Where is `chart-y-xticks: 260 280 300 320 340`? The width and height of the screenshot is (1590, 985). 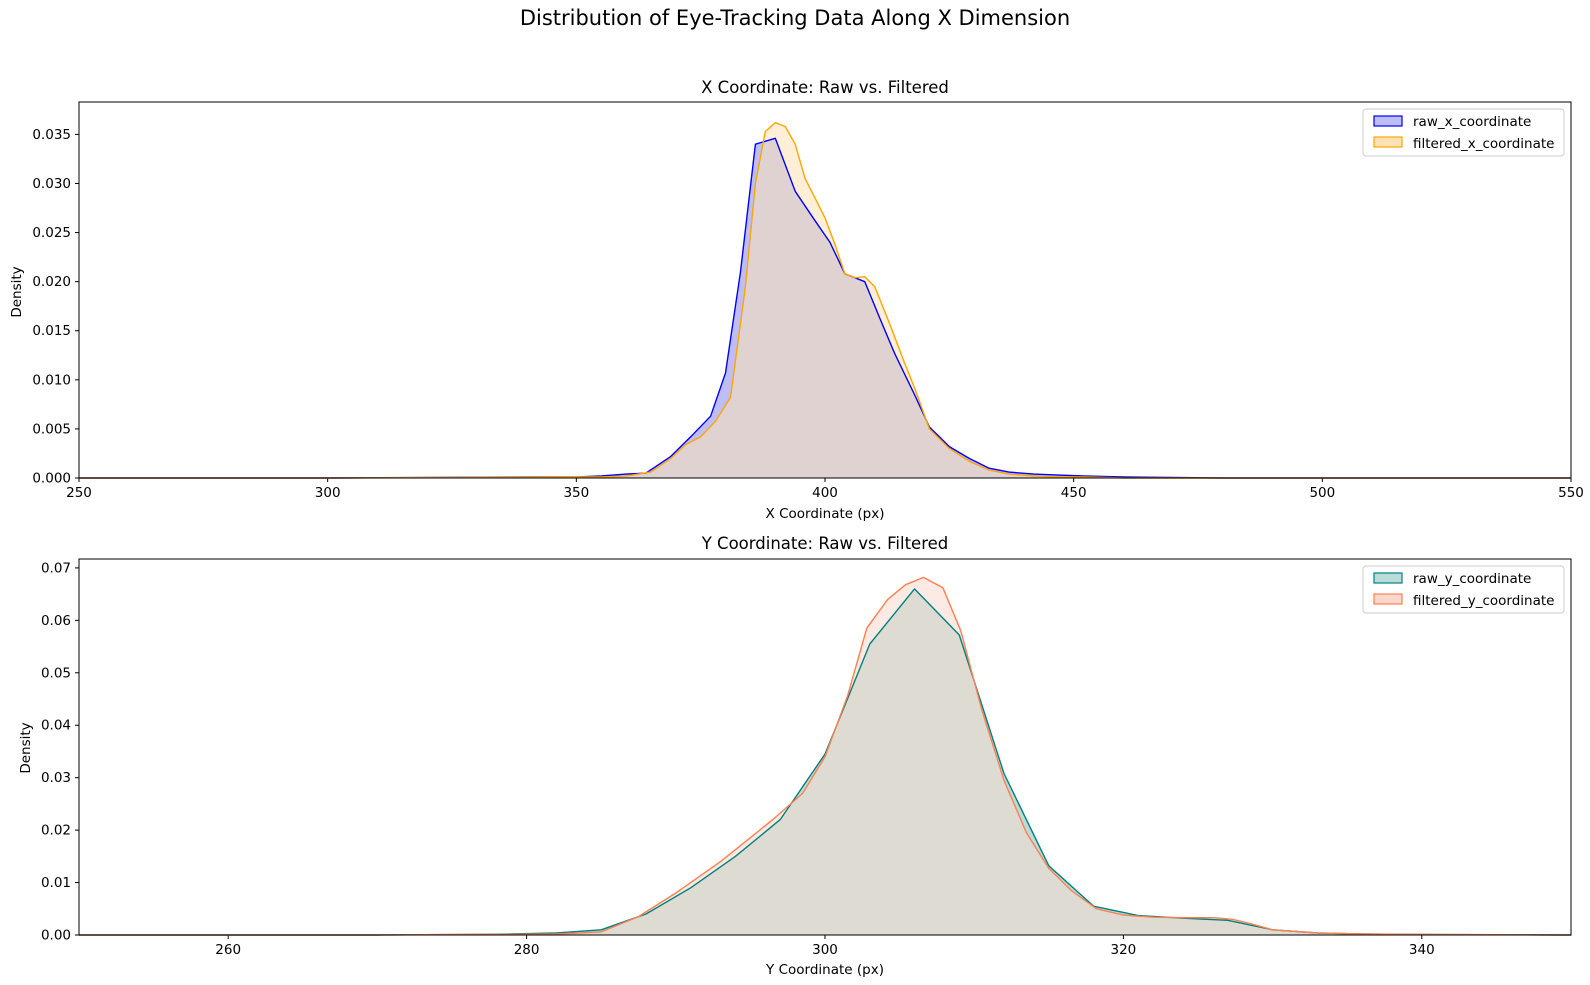 chart-y-xticks: 260 280 300 320 340 is located at coordinates (825, 946).